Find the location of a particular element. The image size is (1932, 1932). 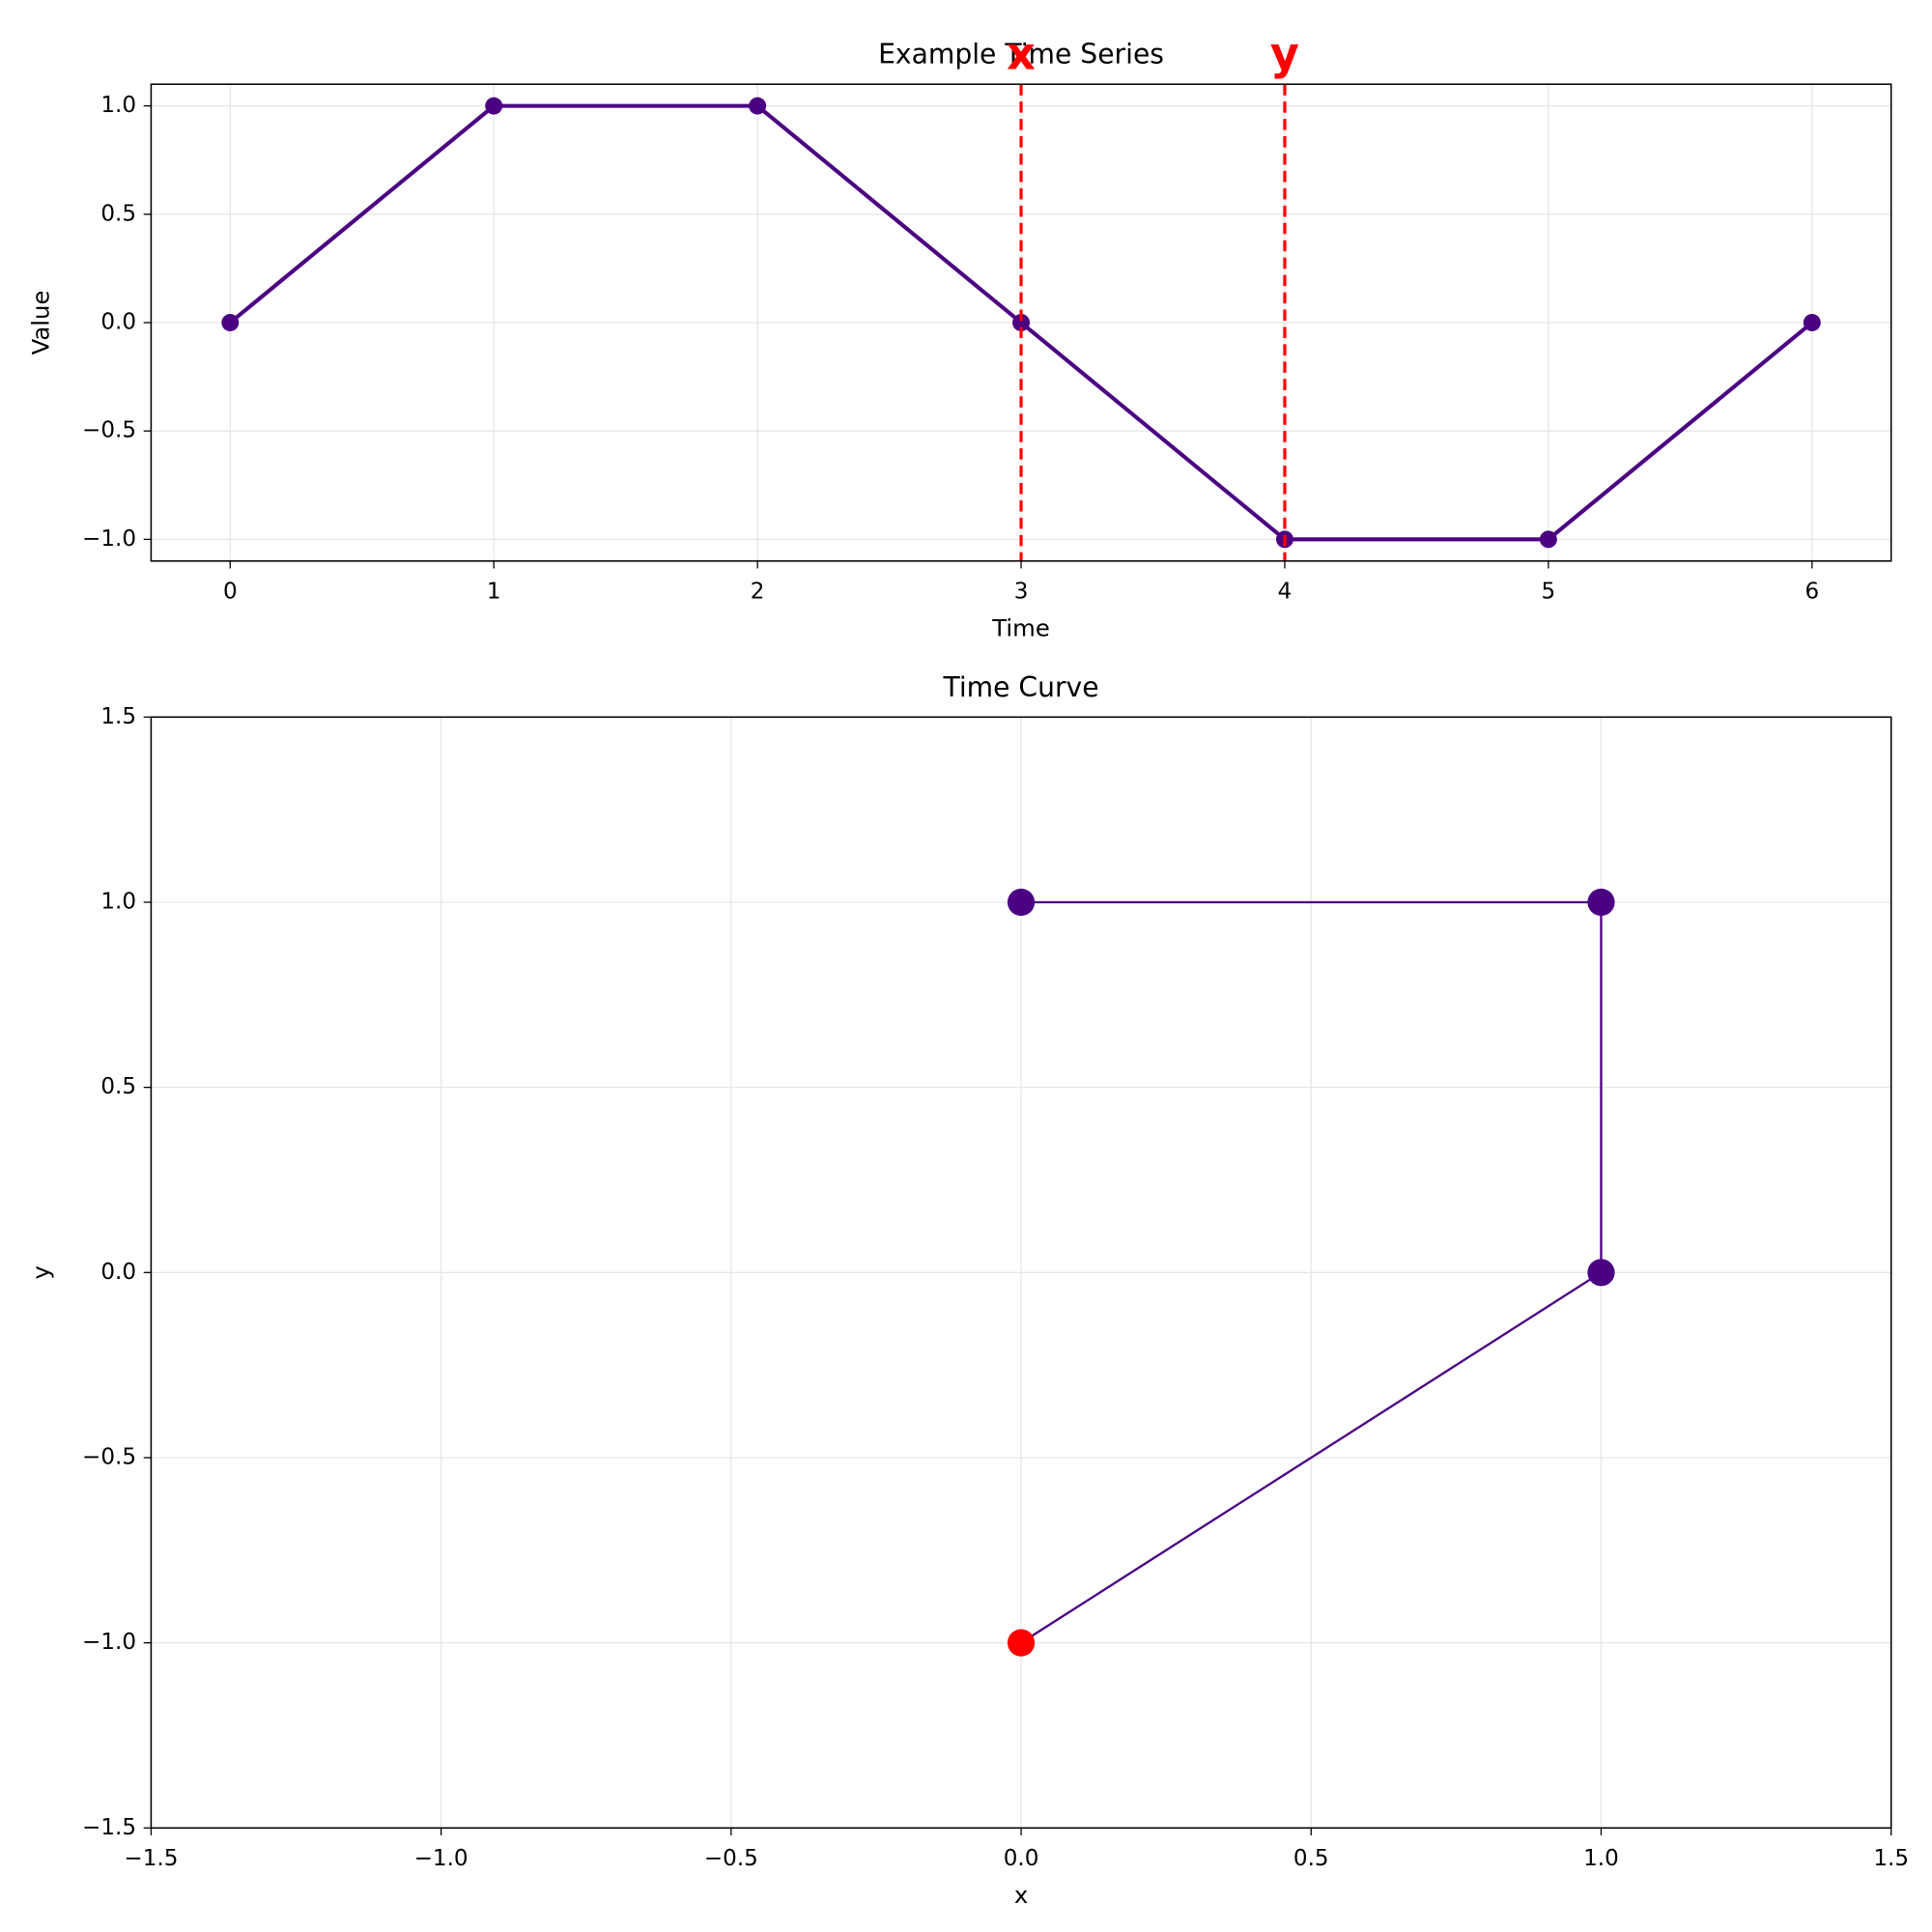

x-tick-label: 1 is located at coordinates (494, 591).